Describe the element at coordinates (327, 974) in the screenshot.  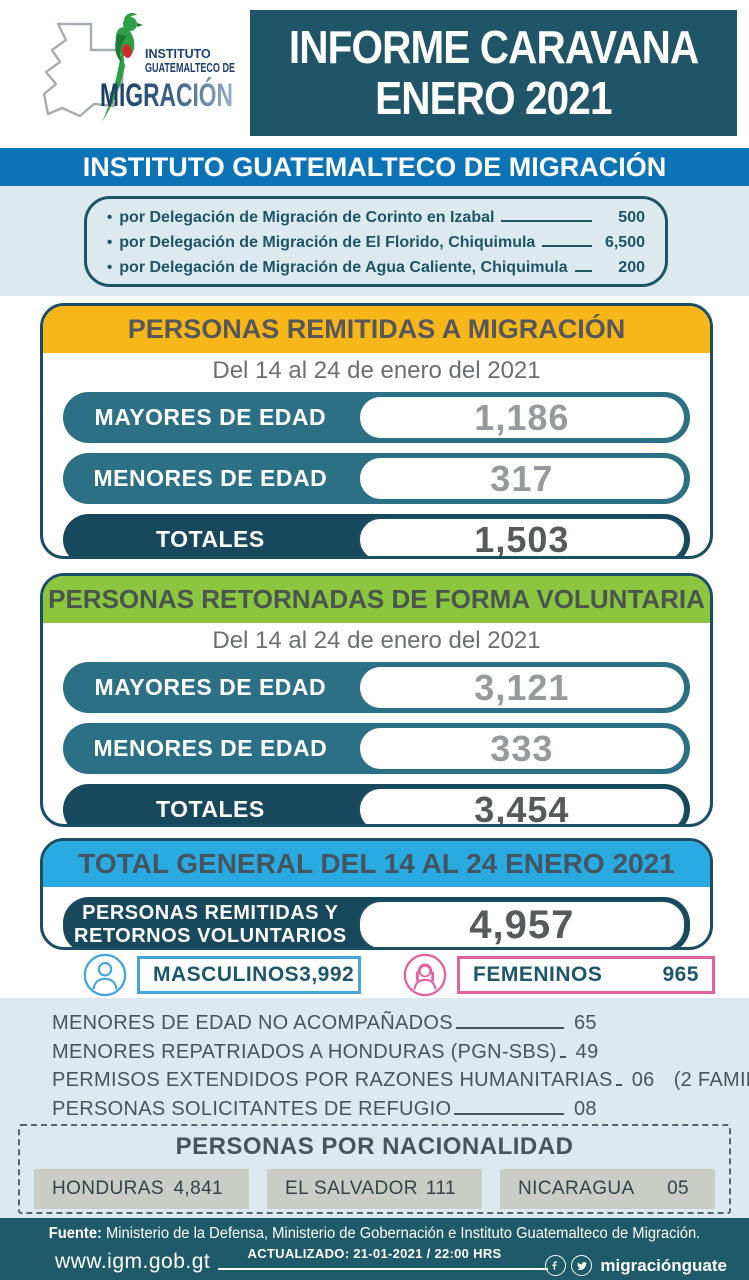
I see `masculinos-value: 3,992` at that location.